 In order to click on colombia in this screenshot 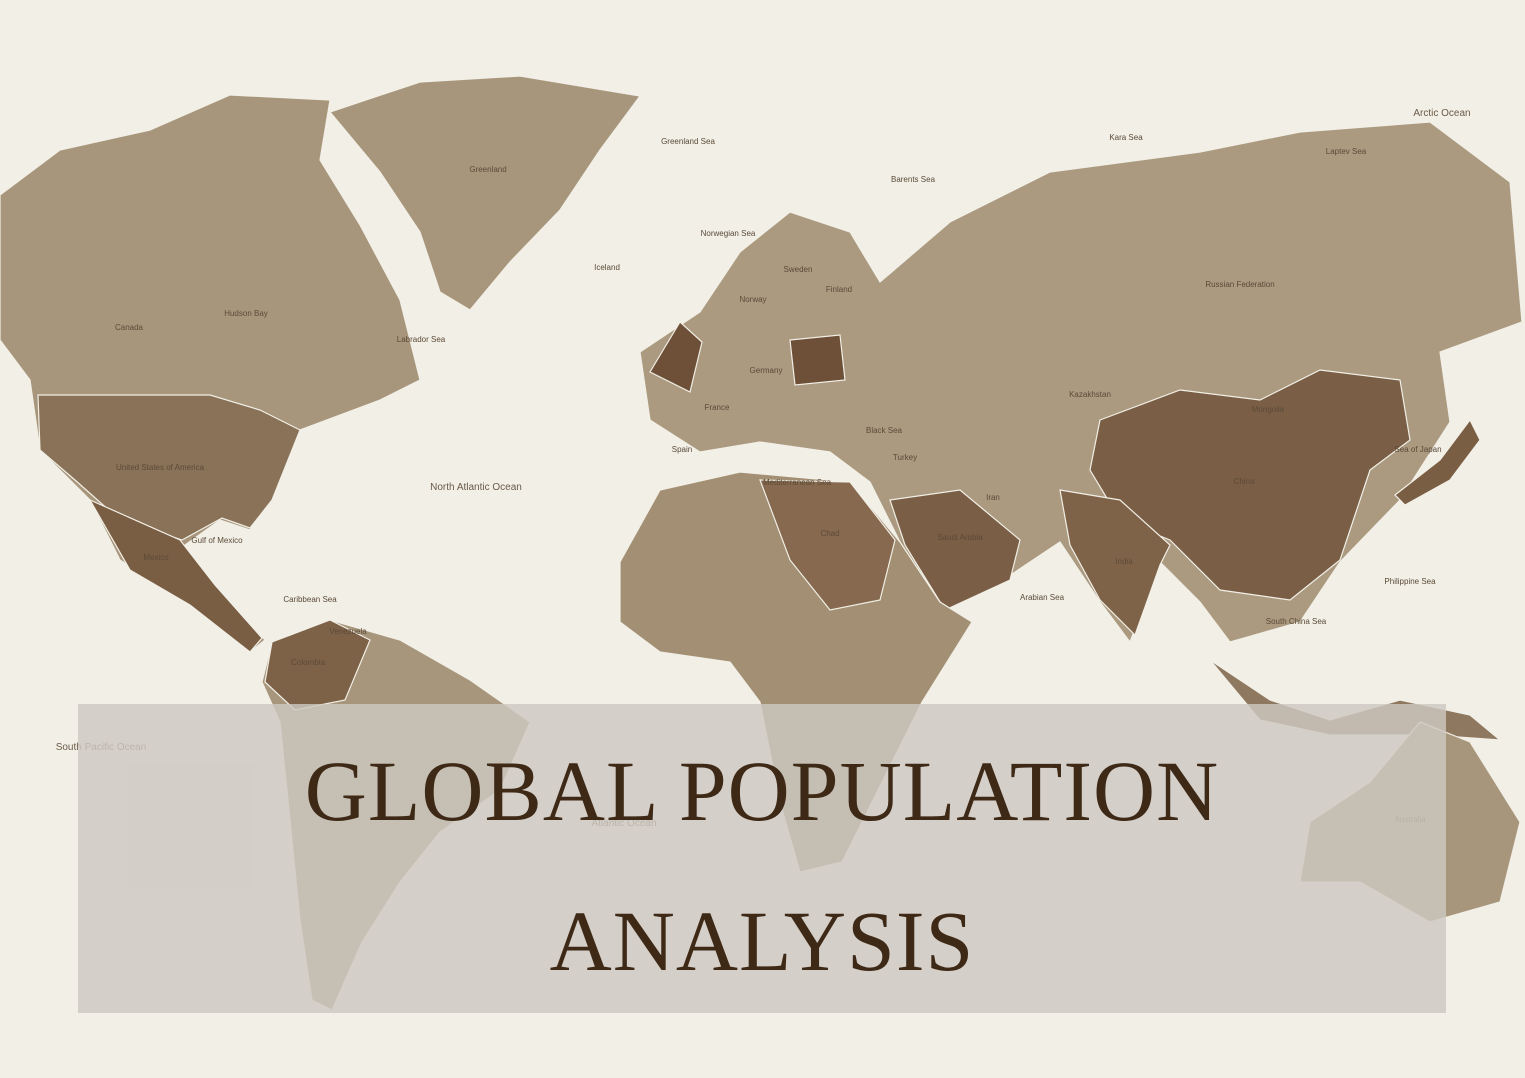, I will do `click(317, 665)`.